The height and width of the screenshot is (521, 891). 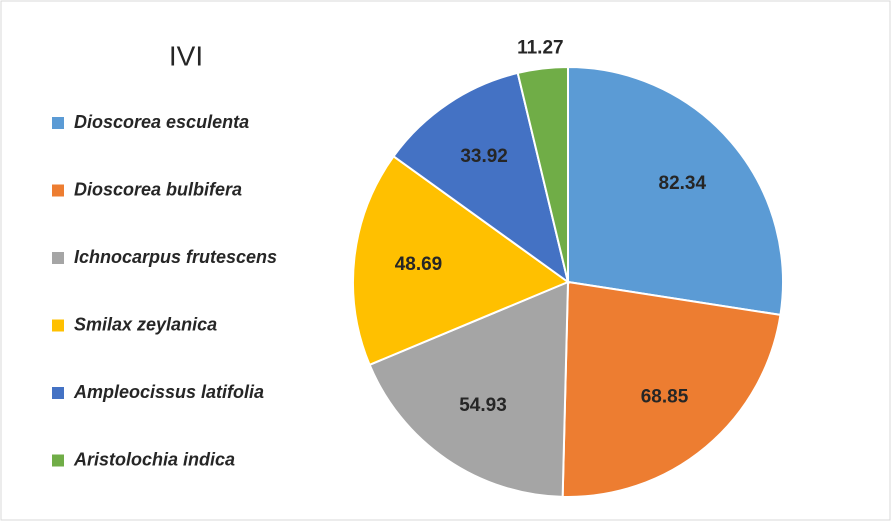 I want to click on legend-label: Dioscorea esculenta, so click(x=161, y=122).